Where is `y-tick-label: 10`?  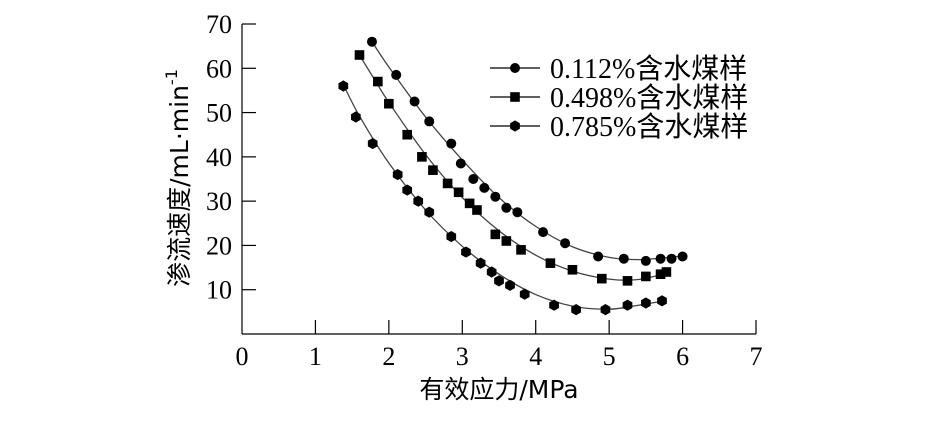
y-tick-label: 10 is located at coordinates (219, 290).